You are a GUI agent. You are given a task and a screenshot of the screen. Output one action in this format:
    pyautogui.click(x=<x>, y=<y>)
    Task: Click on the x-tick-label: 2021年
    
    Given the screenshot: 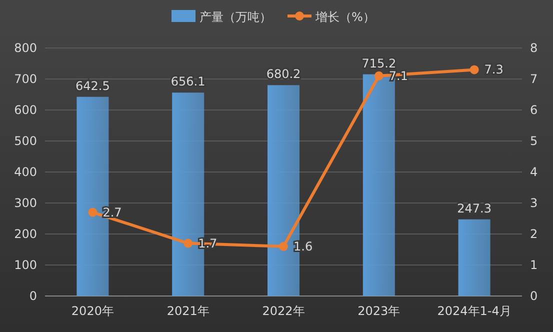 What is the action you would take?
    pyautogui.click(x=188, y=311)
    